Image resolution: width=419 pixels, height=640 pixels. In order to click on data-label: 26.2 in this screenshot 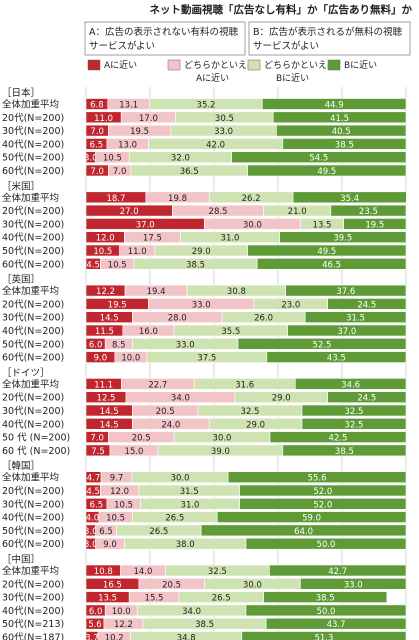, I will do `click(251, 199)`.